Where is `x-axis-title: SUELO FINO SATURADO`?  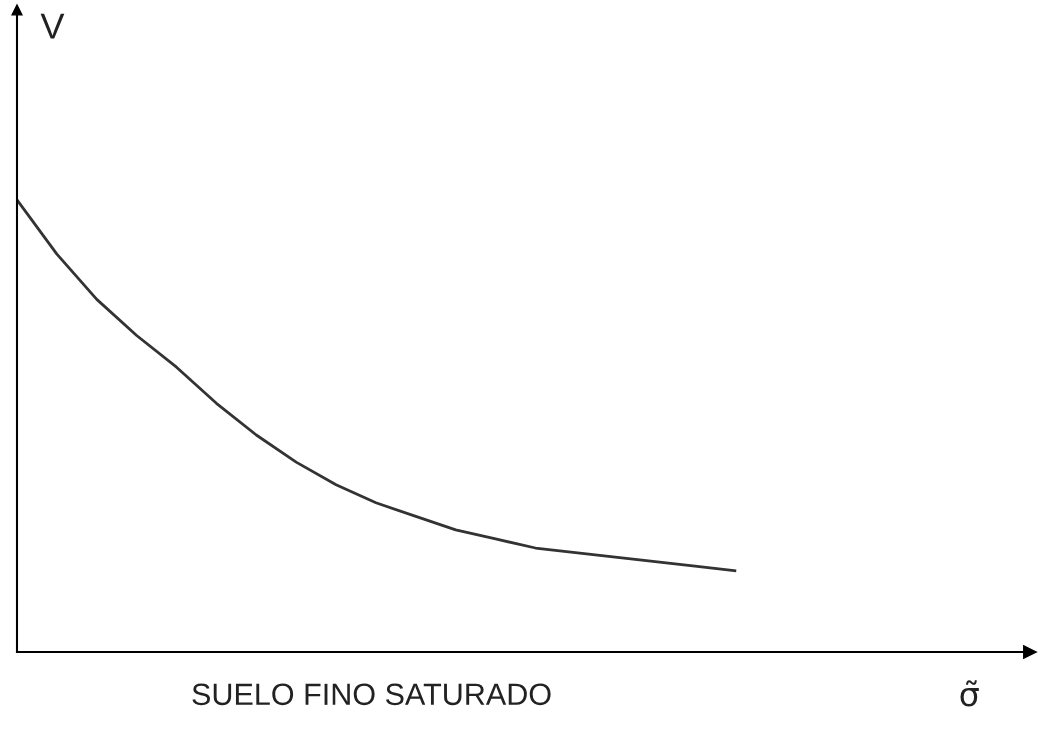
x-axis-title: SUELO FINO SATURADO is located at coordinates (371, 694).